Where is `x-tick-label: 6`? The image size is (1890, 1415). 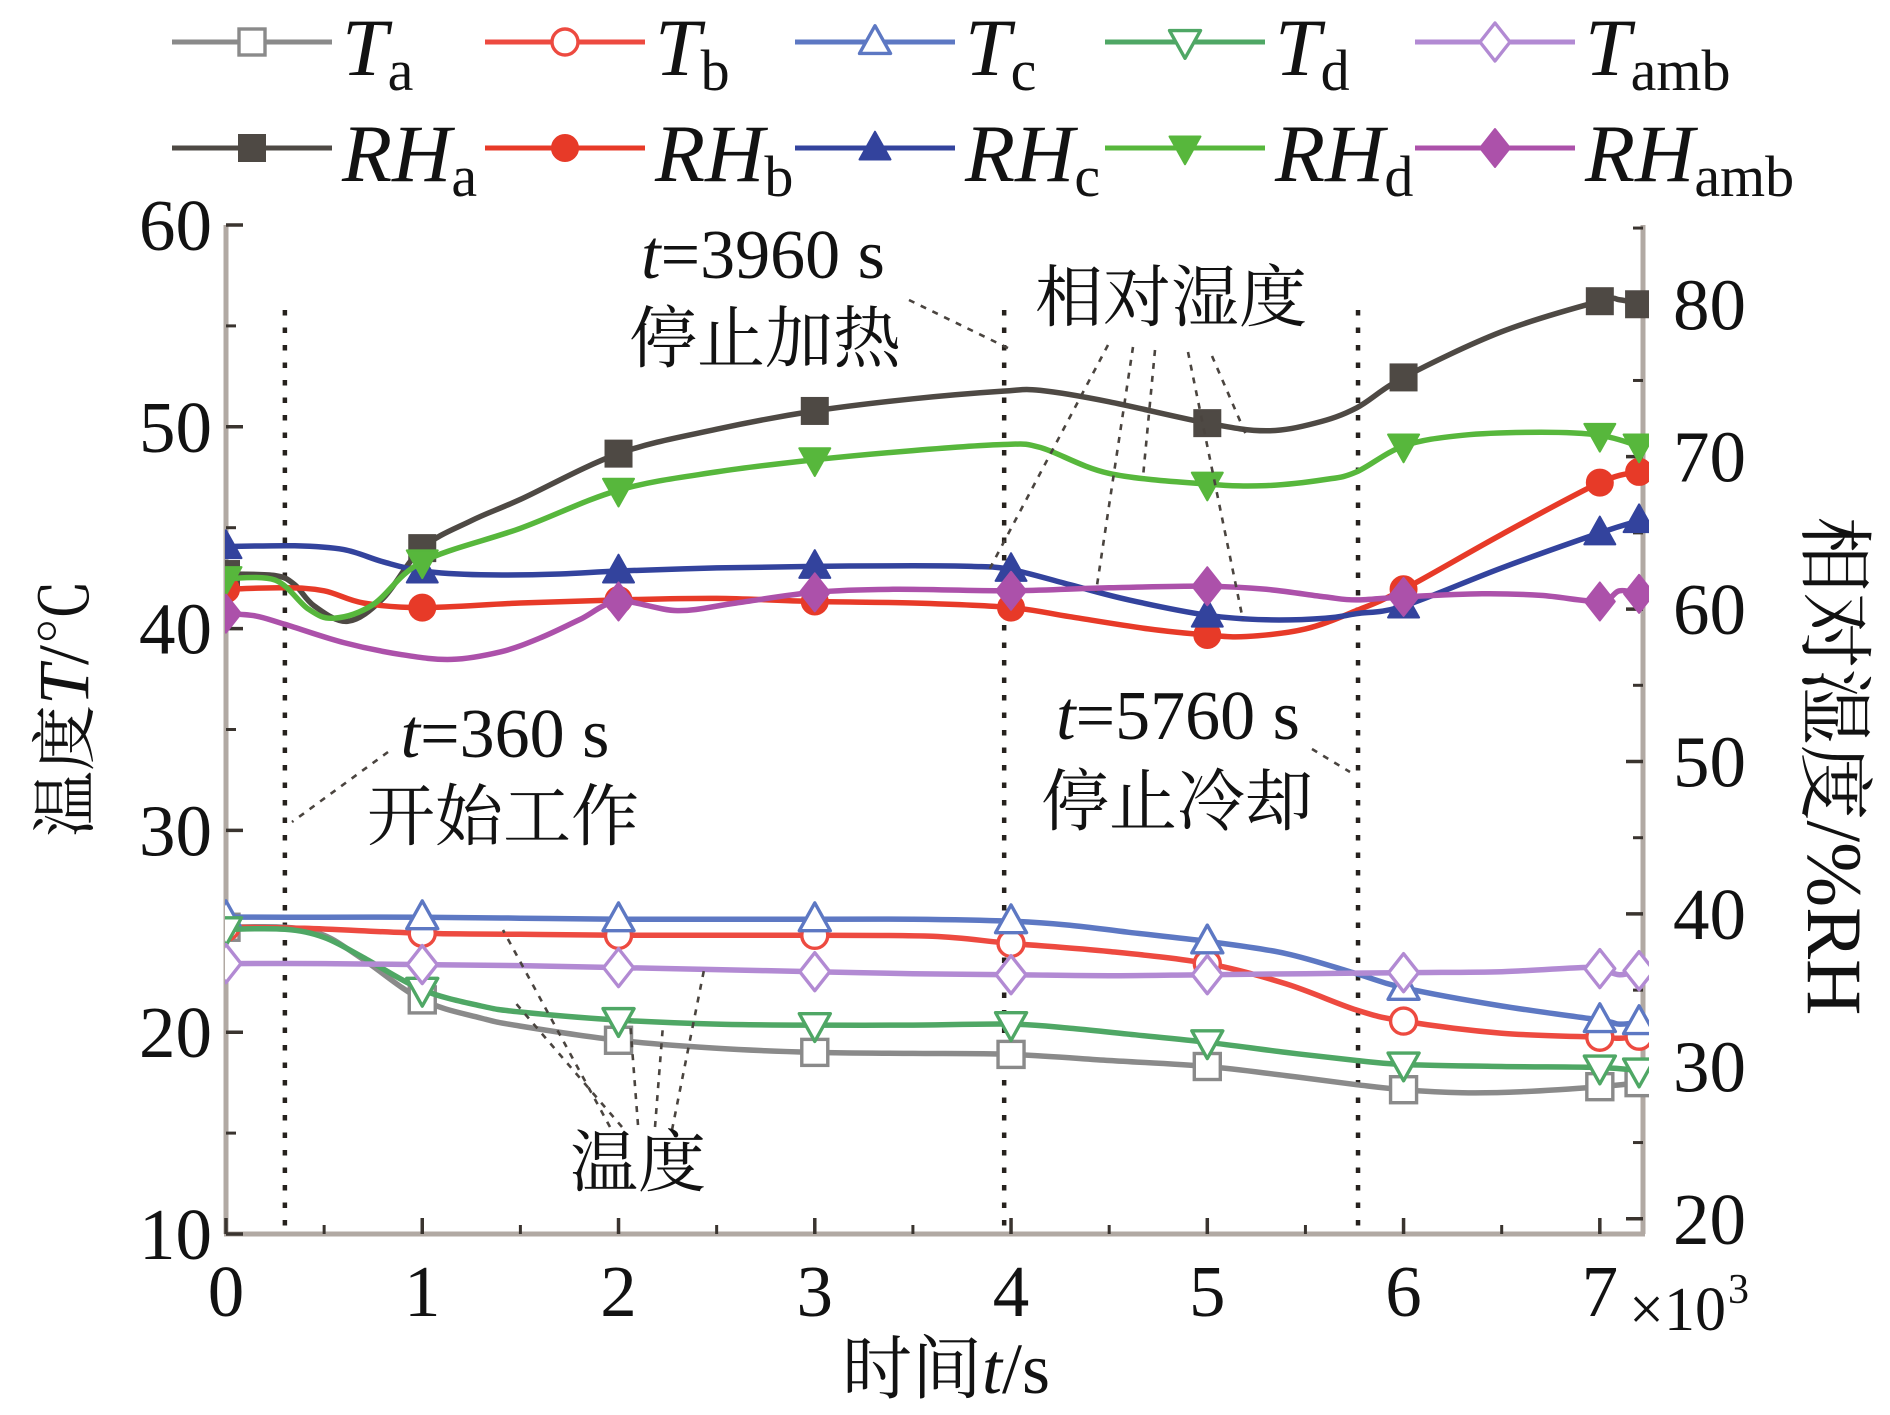
x-tick-label: 6 is located at coordinates (1403, 1291).